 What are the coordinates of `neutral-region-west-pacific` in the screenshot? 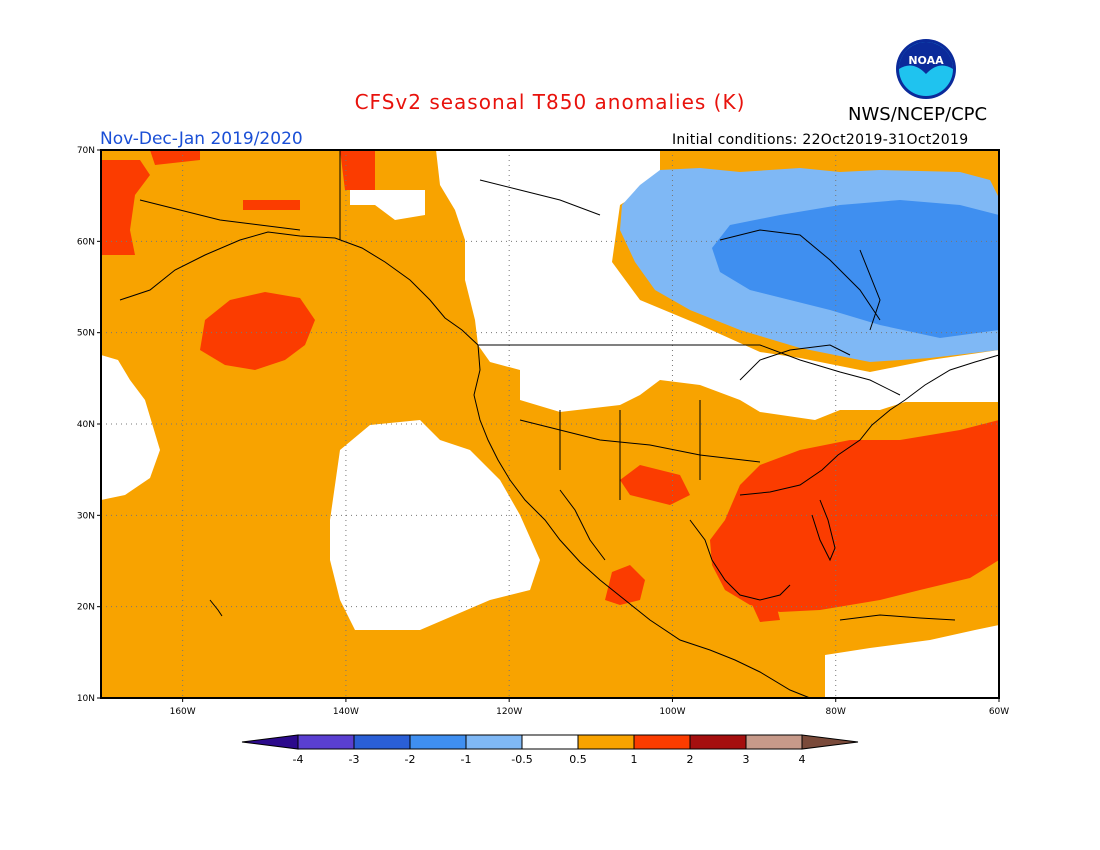 It's located at (130, 427).